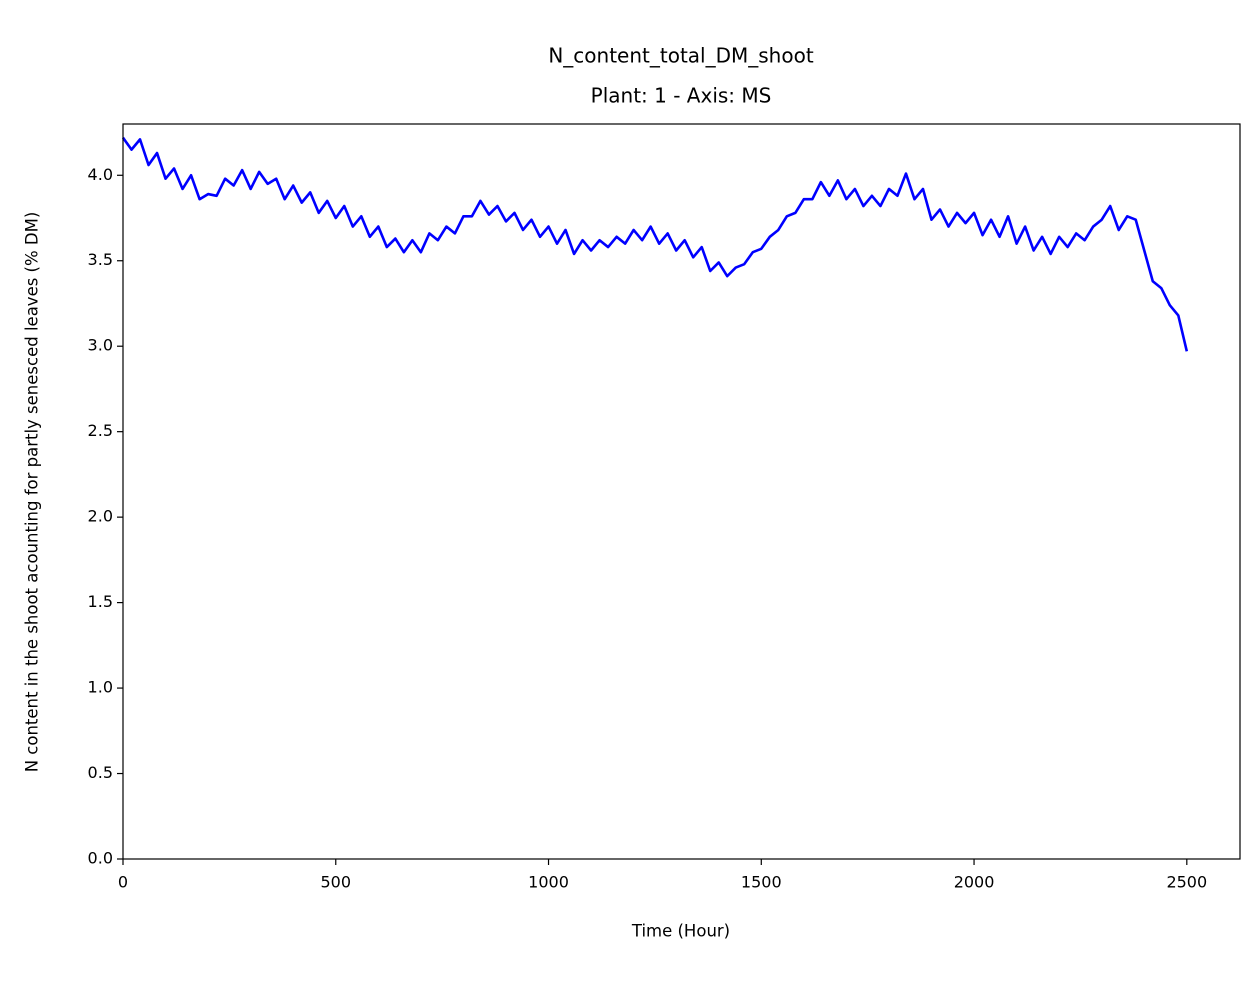  Describe the element at coordinates (100, 772) in the screenshot. I see `y-tick-label: 0.5` at that location.